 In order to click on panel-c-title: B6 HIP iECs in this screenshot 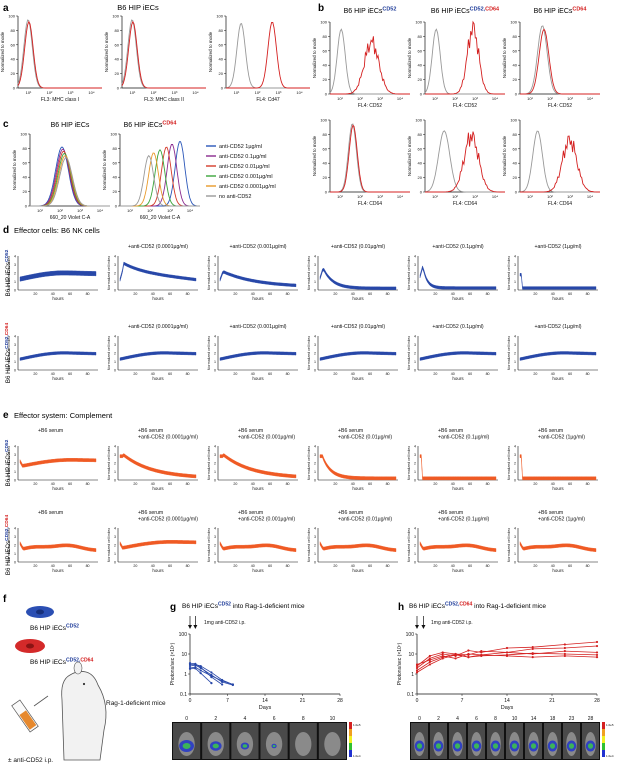, I will do `click(70, 125)`.